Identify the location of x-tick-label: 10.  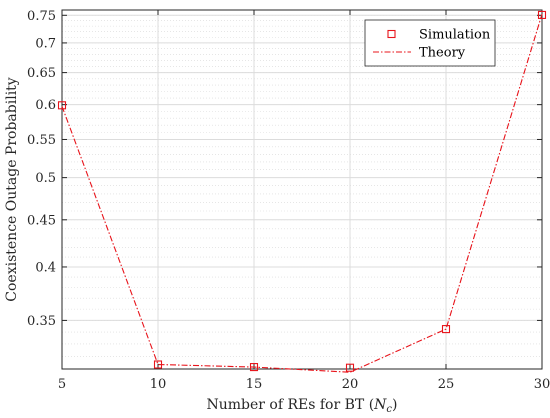
(158, 384).